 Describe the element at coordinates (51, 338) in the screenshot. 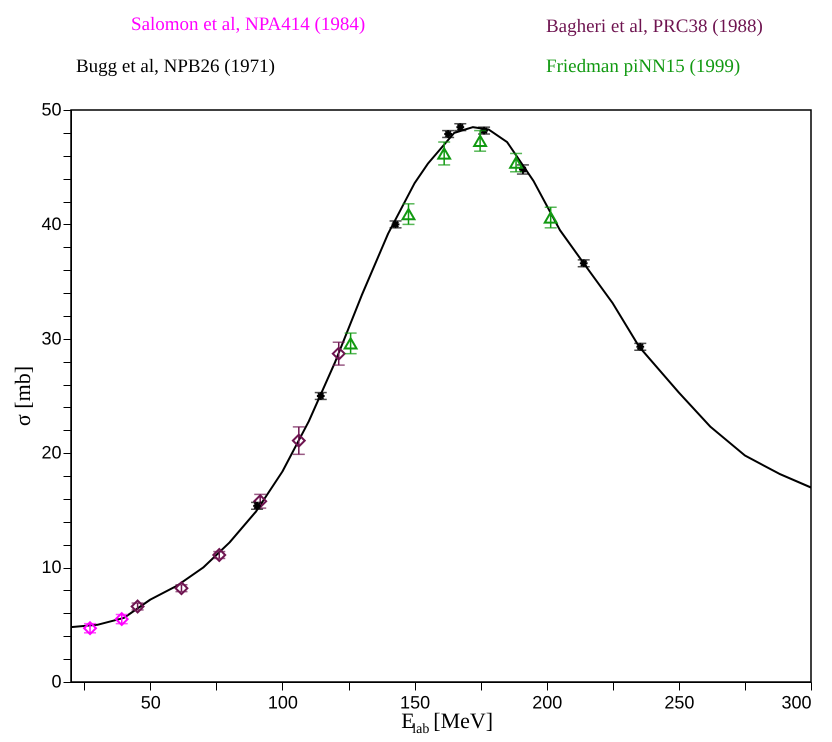

I see `y-tick-label: 30` at that location.